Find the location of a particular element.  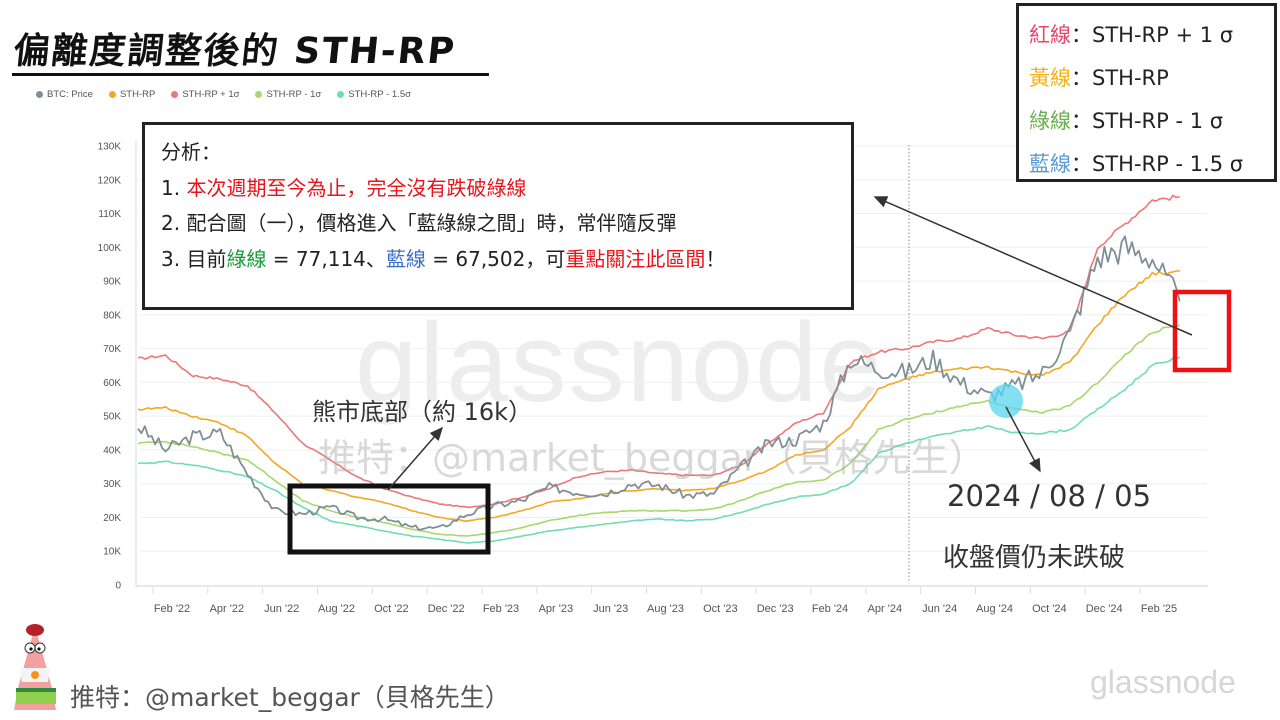

legend-item: BTC: Price is located at coordinates (64, 94).